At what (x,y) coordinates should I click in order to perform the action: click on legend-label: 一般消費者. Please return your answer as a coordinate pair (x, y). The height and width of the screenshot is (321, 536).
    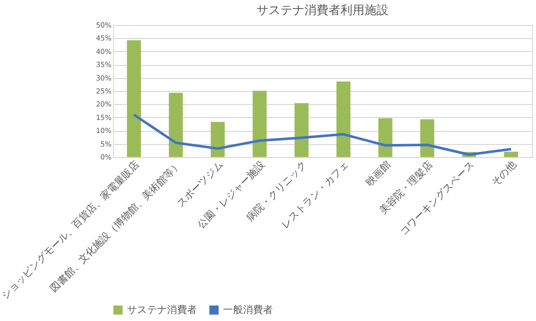
    Looking at the image, I should click on (248, 310).